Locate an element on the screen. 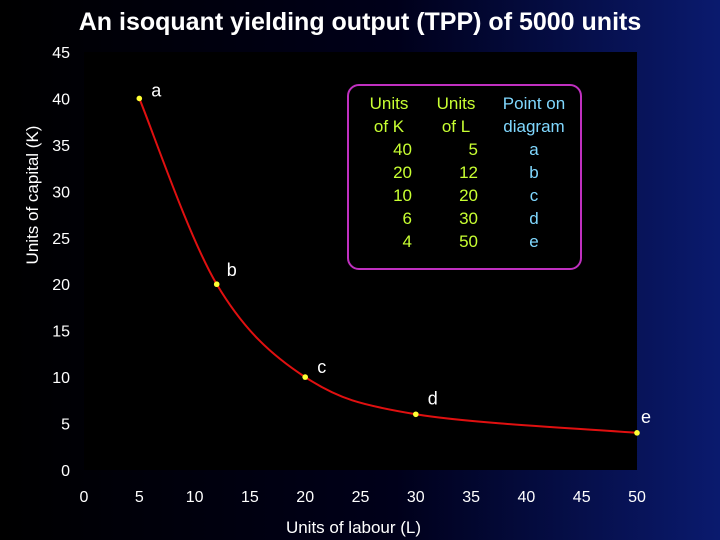  x-tick-label: 35 is located at coordinates (471, 497).